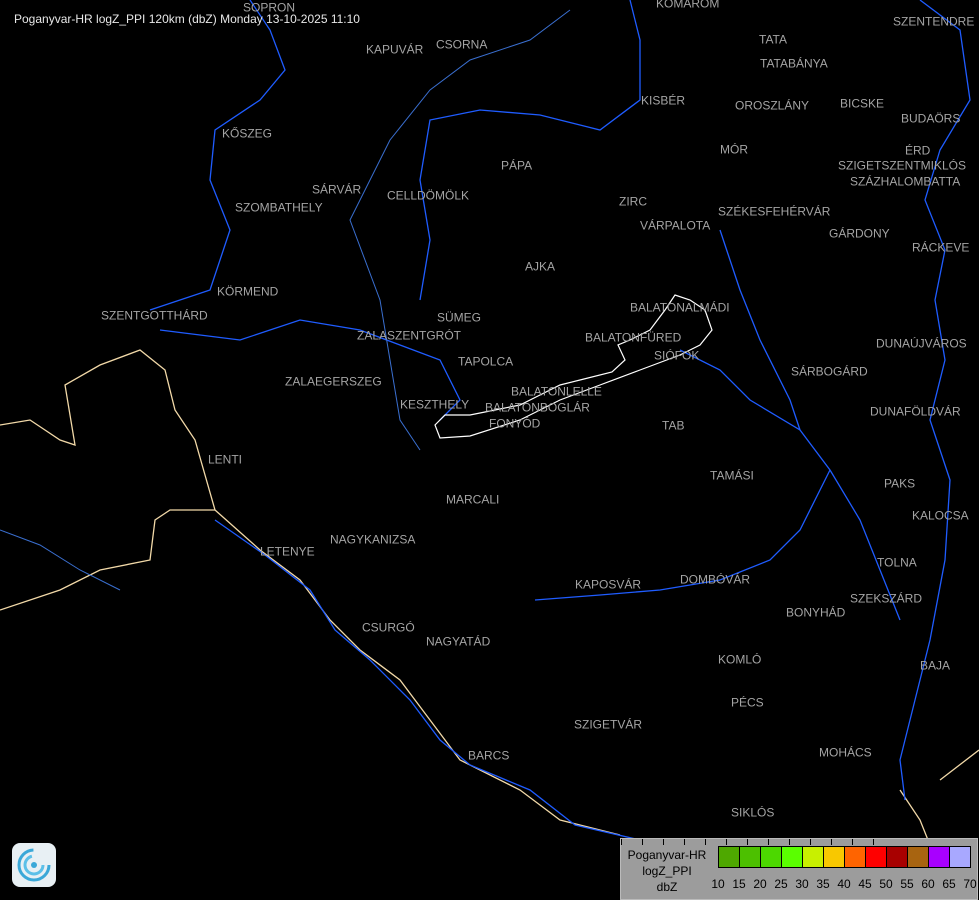  What do you see at coordinates (823, 884) in the screenshot?
I see `legend-tick-label: 35` at bounding box center [823, 884].